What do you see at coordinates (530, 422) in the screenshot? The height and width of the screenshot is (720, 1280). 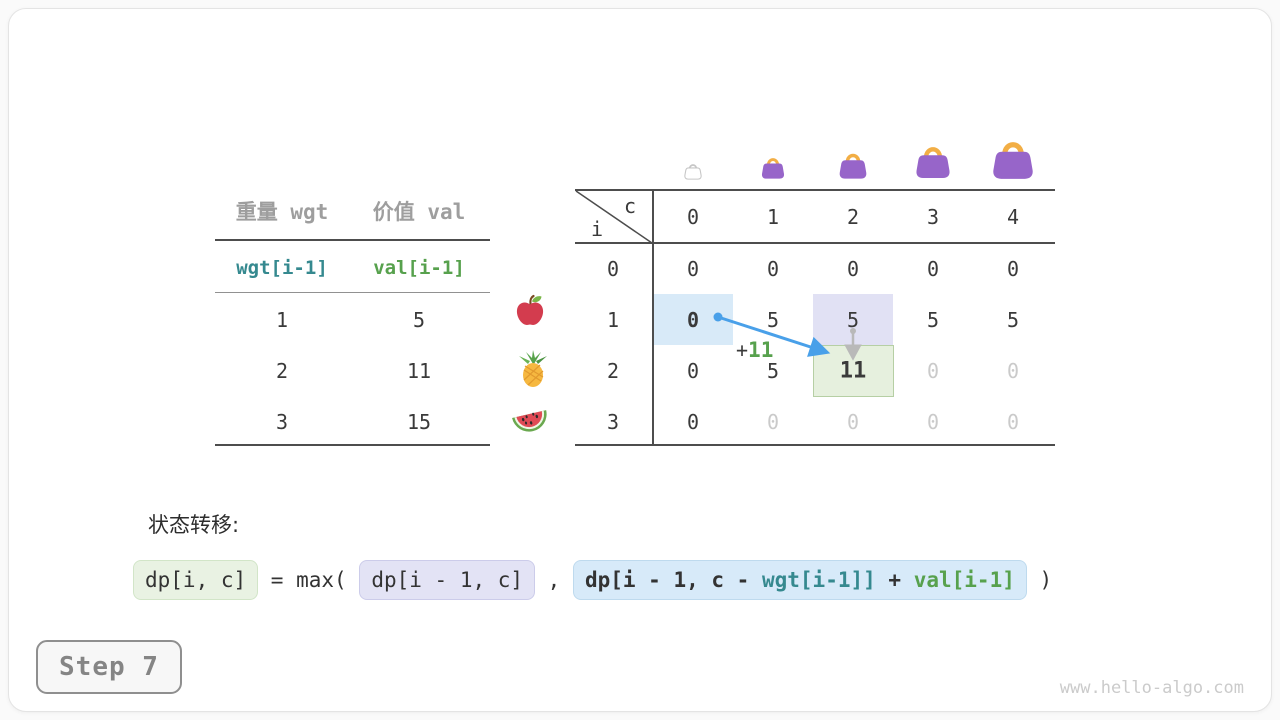 I see `watermelon-icon` at bounding box center [530, 422].